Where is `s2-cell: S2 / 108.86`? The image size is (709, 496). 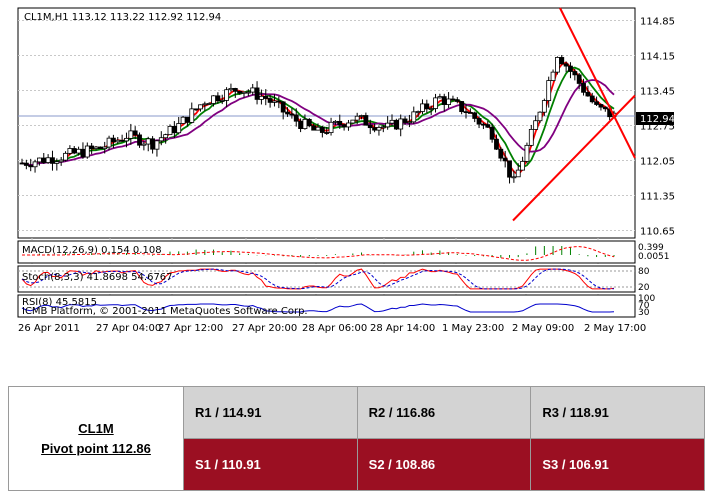 s2-cell: S2 / 108.86 is located at coordinates (444, 464).